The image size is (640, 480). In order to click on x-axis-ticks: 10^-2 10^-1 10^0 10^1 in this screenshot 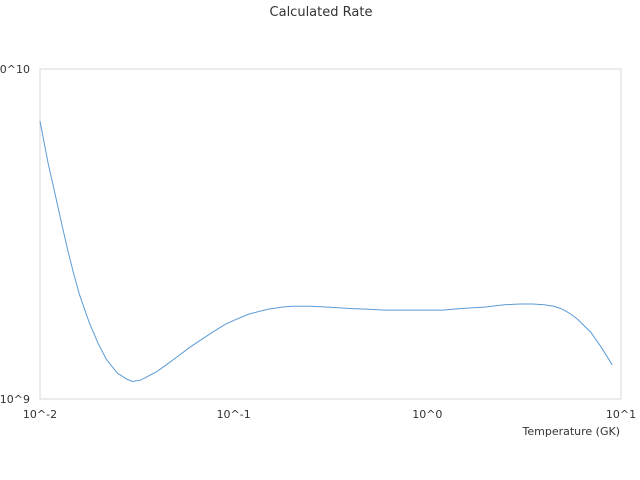, I will do `click(329, 414)`.